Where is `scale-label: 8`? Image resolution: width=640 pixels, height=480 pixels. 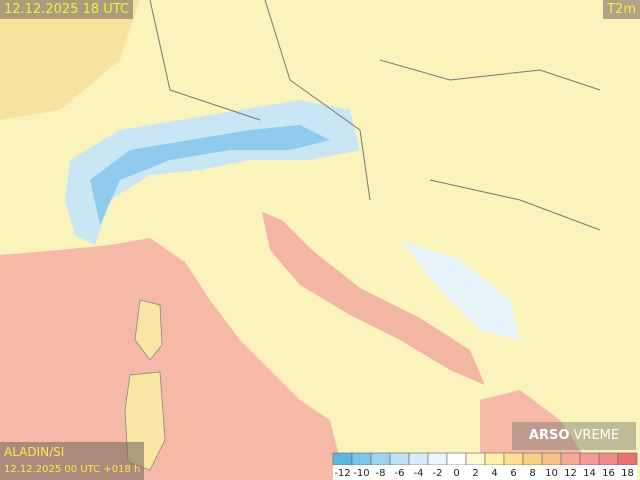 scale-label: 8 is located at coordinates (532, 473).